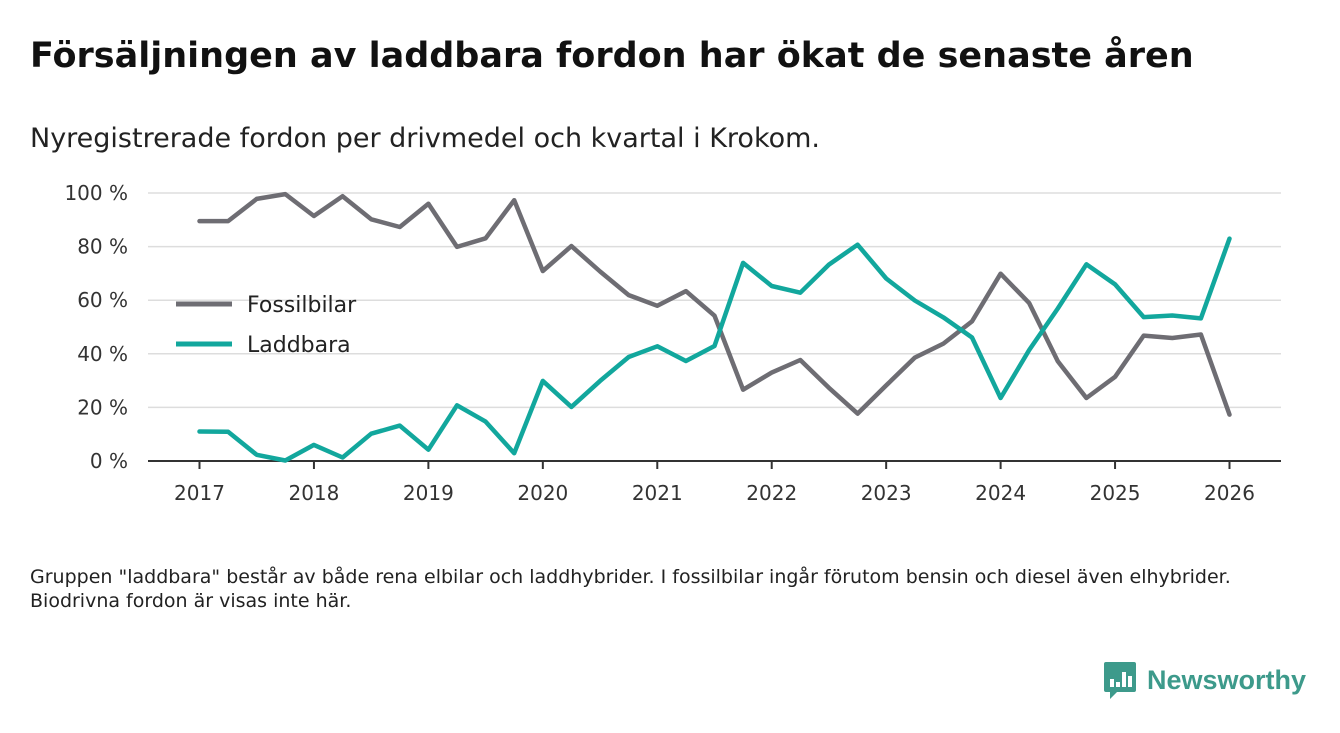 The width and height of the screenshot is (1340, 733). I want to click on legend-label-fossilbilar: Fossilbilar, so click(302, 305).